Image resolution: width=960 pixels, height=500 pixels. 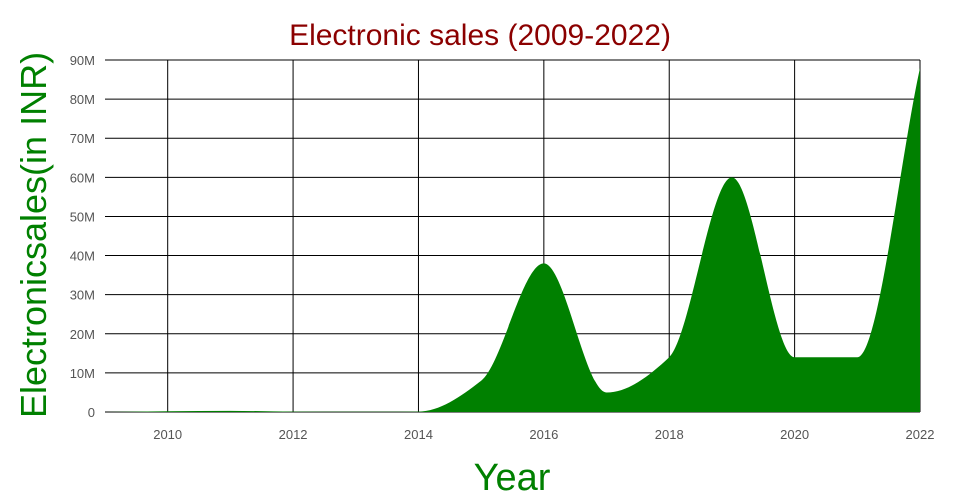 What do you see at coordinates (82, 334) in the screenshot?
I see `y-tick-label: 20M` at bounding box center [82, 334].